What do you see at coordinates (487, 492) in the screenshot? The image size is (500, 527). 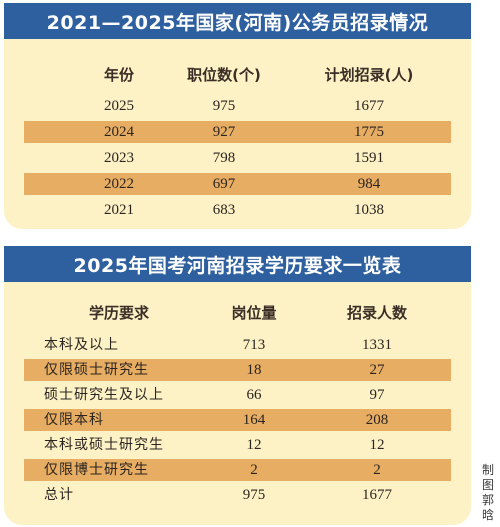 I see `chart-credit: 制图郭晗` at bounding box center [487, 492].